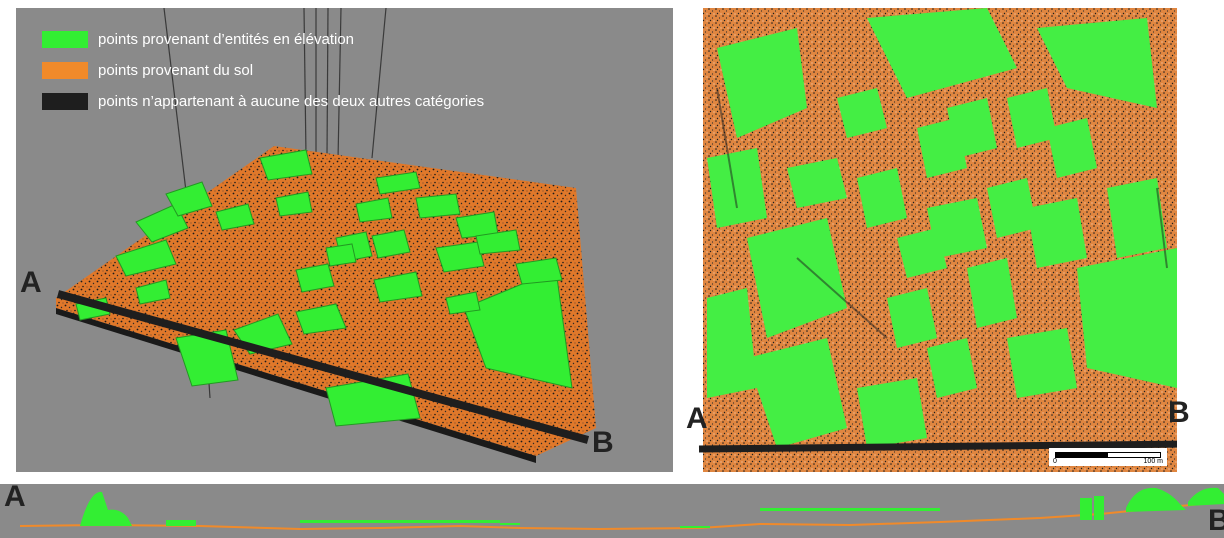  I want to click on cross-section-profile, so click(612, 511).